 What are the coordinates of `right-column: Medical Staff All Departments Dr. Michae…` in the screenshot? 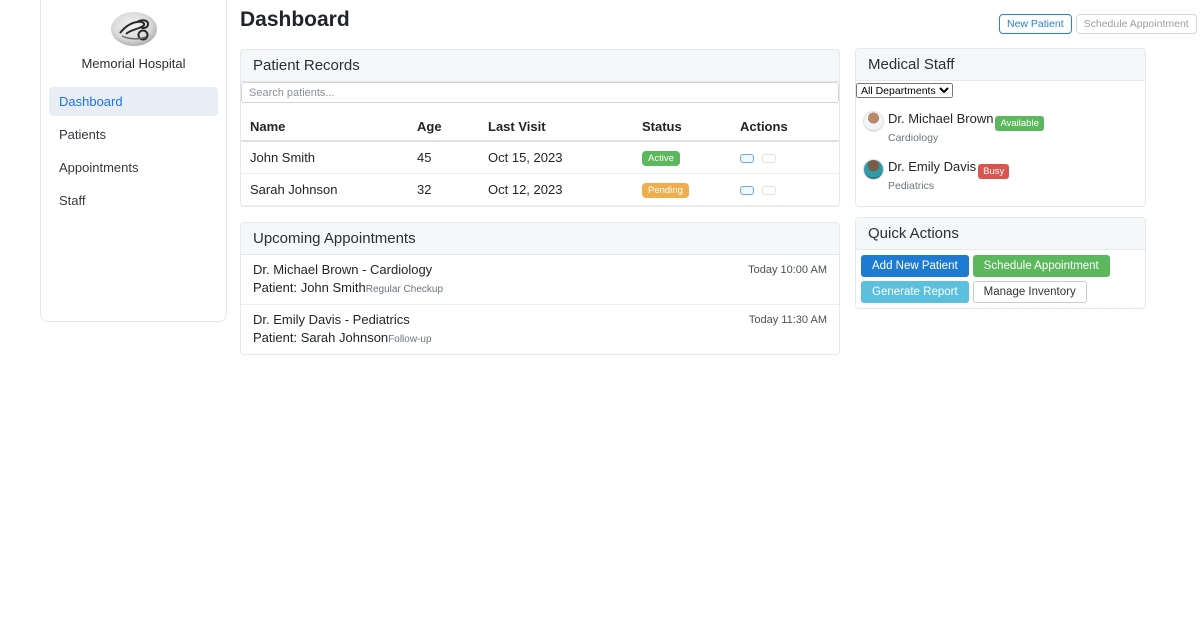 It's located at (1000, 178).